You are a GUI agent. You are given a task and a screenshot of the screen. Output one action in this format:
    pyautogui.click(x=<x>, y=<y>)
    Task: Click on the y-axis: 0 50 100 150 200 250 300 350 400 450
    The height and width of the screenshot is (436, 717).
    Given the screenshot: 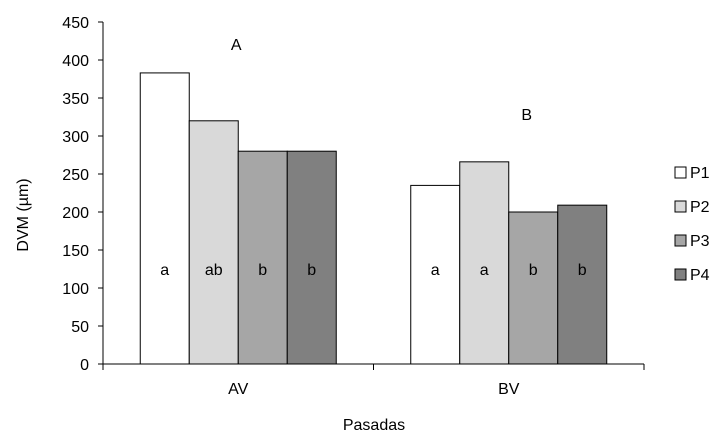 What is the action you would take?
    pyautogui.click(x=83, y=194)
    